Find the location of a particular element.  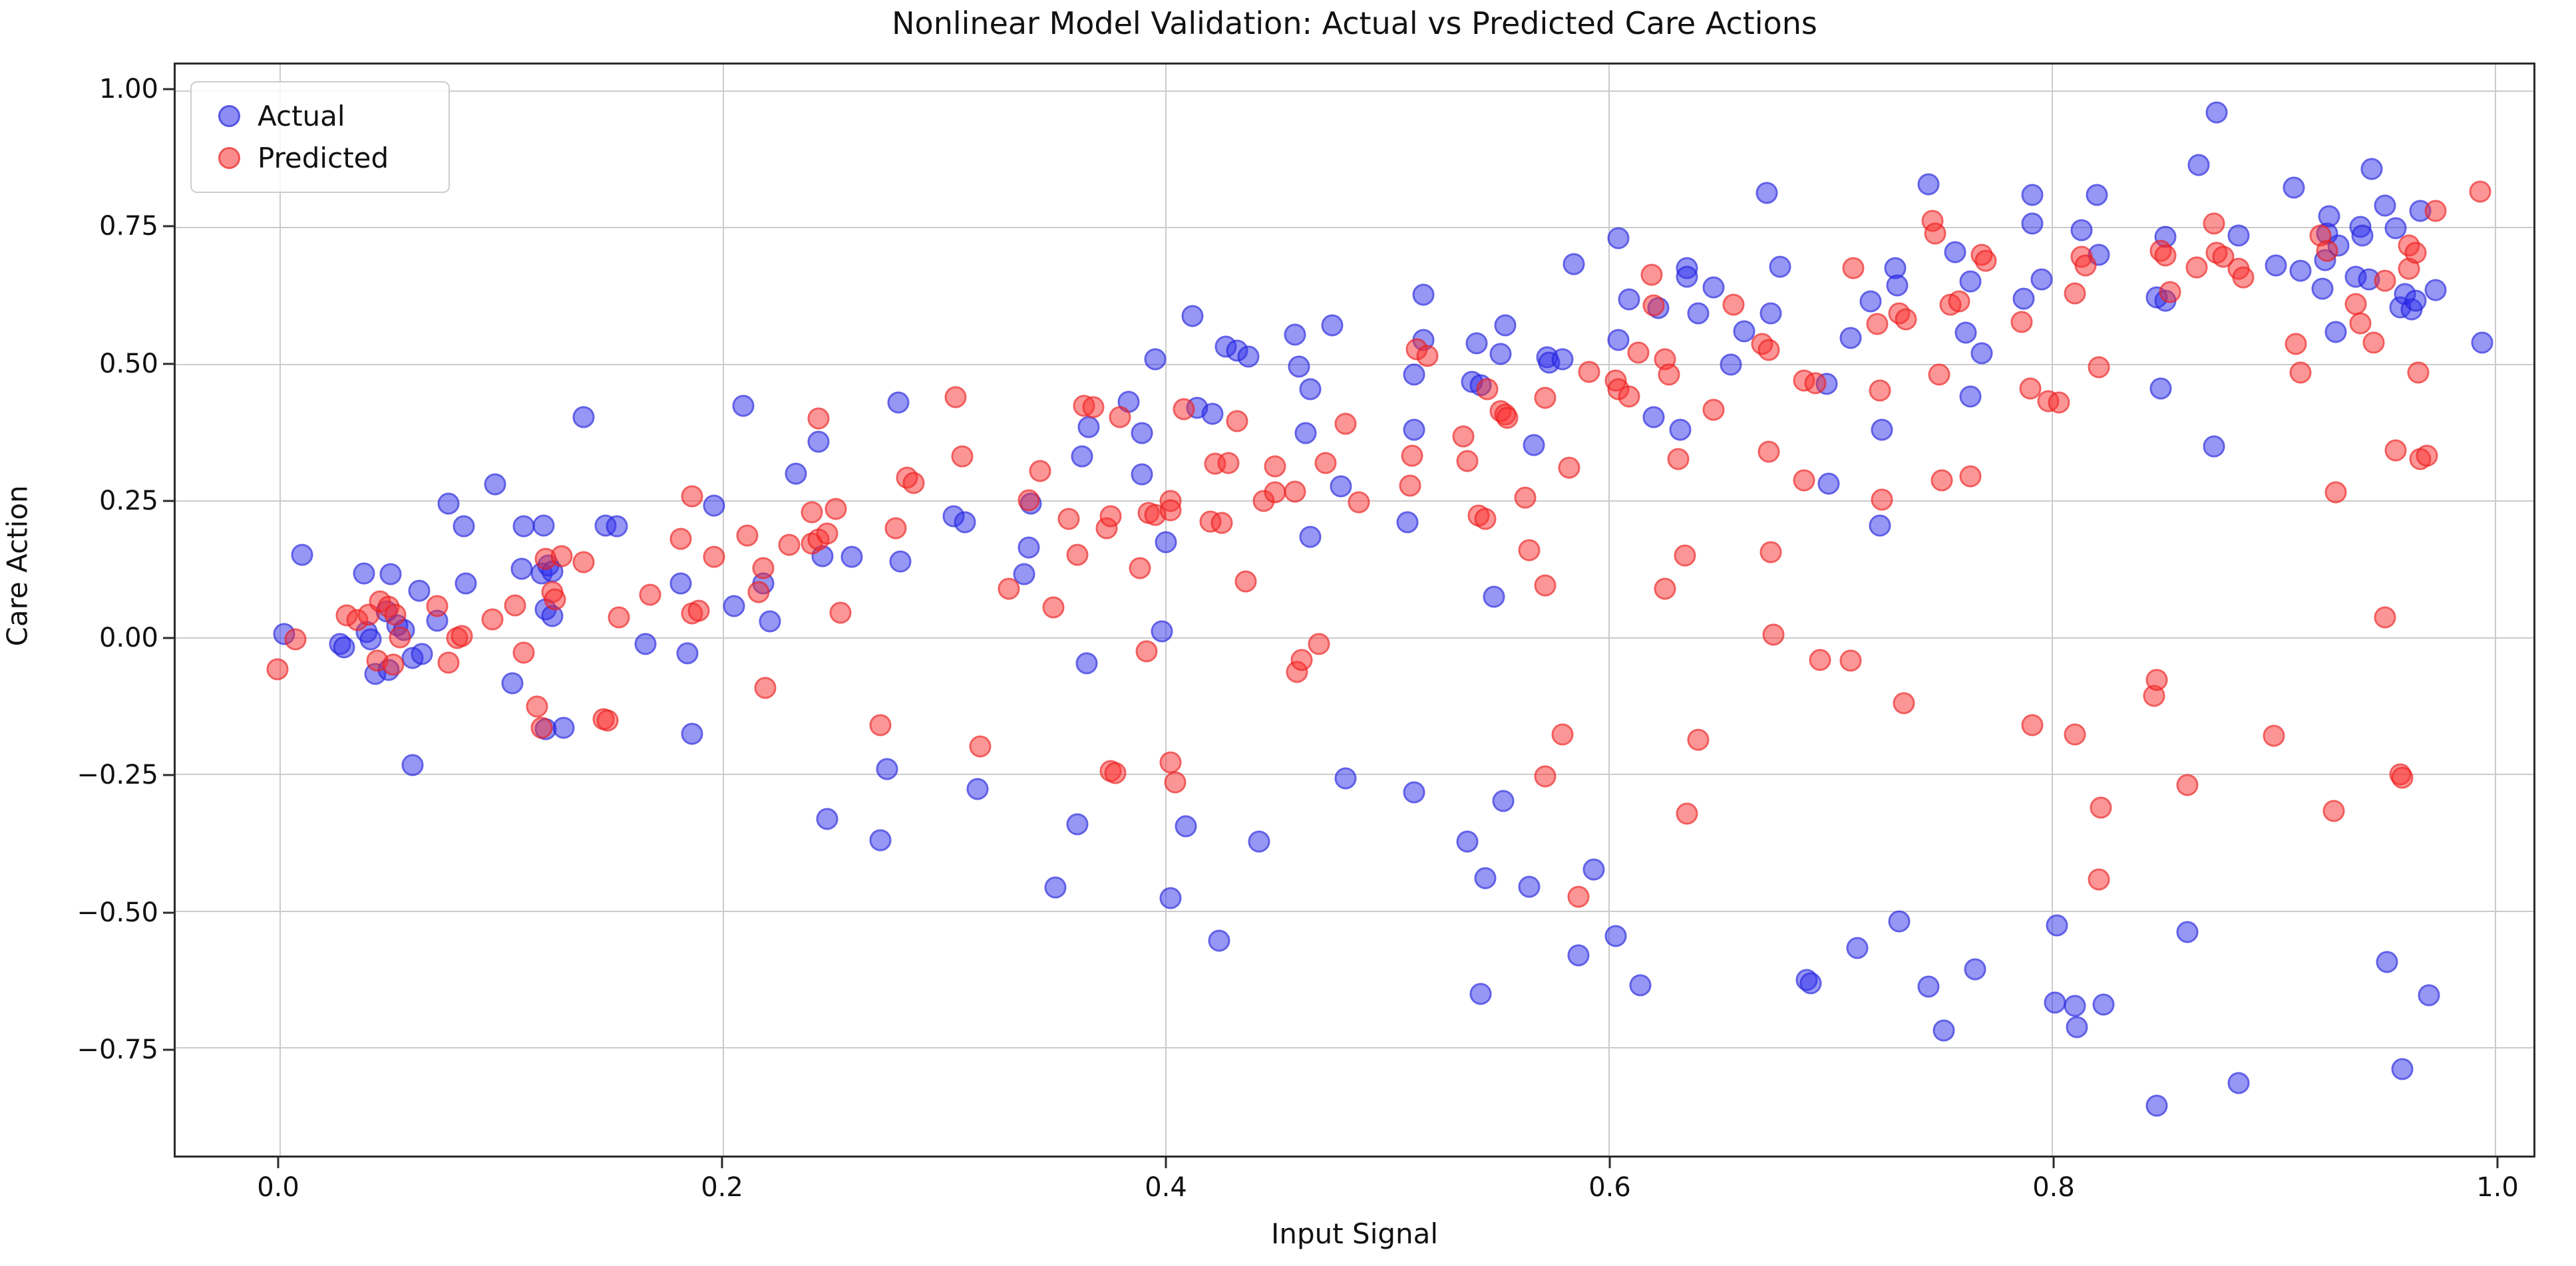

legend-label-predicted: Predicted is located at coordinates (324, 158).